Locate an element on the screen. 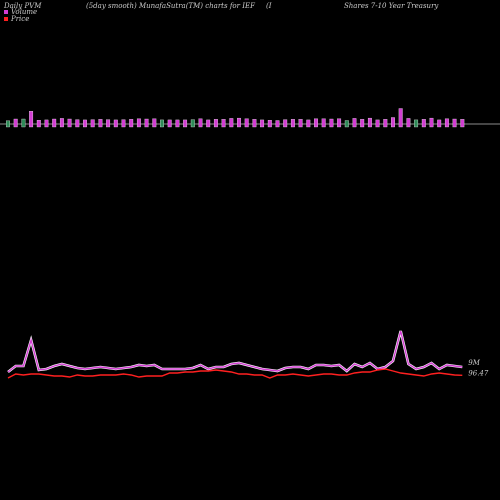 This screenshot has height=500, width=500. legend-label: Volume is located at coordinates (24, 12).